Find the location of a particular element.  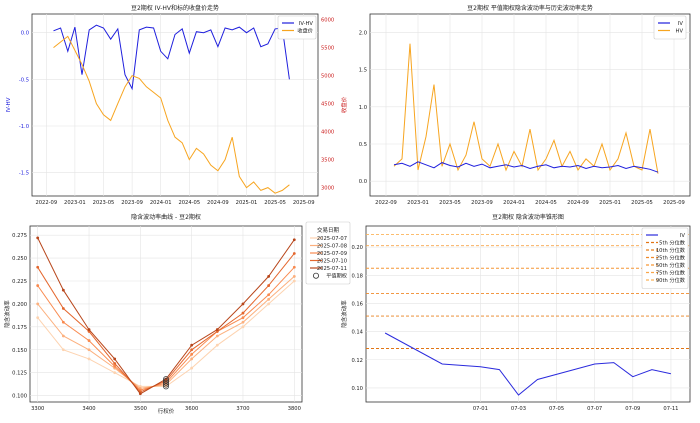

y-tick-label: 0.200 is located at coordinates (19, 305).